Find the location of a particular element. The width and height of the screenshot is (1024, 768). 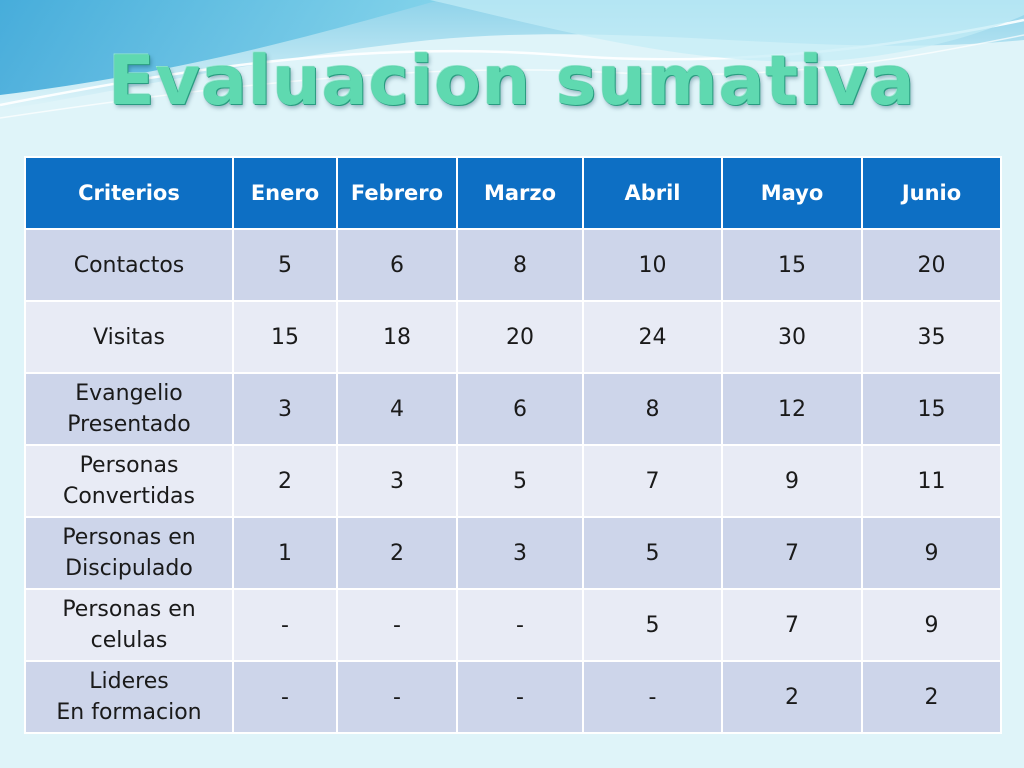

row-criterio: Personas Convertidas is located at coordinates (129, 481).